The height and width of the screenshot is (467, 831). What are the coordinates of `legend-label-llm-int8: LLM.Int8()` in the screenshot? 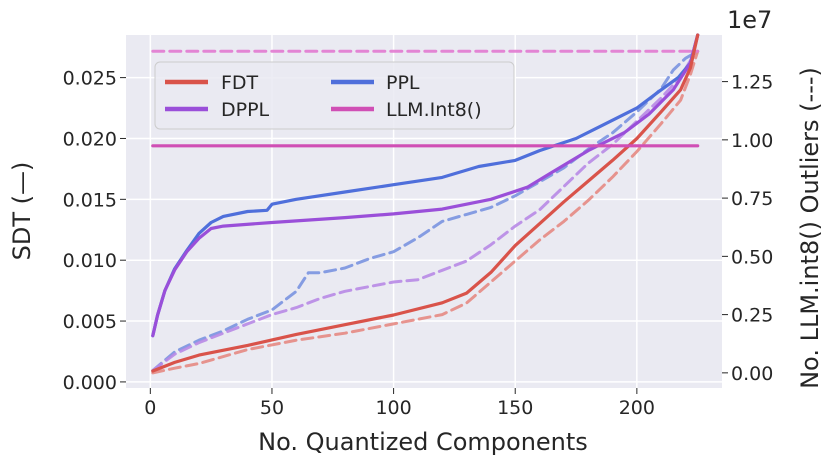 It's located at (434, 110).